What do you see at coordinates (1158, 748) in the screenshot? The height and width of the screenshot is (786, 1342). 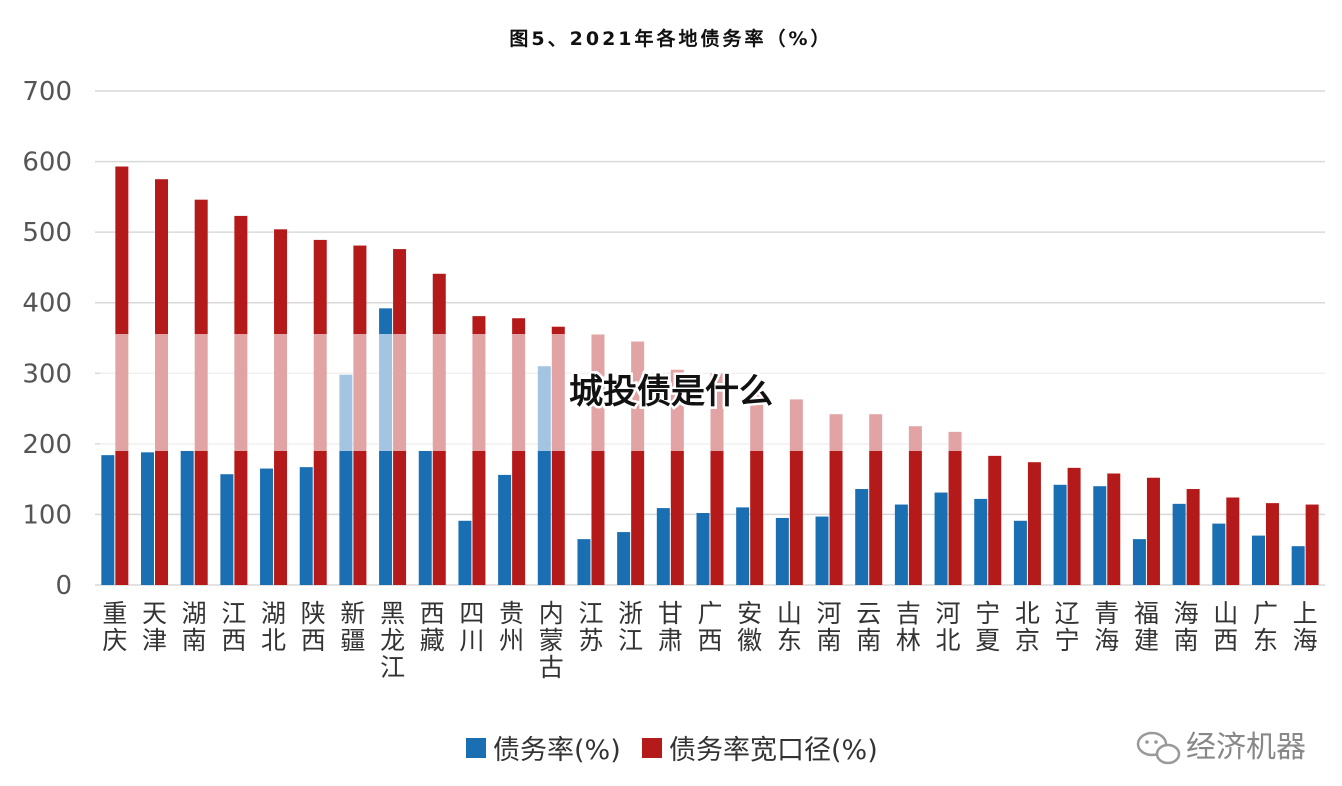 I see `wechat-icon` at bounding box center [1158, 748].